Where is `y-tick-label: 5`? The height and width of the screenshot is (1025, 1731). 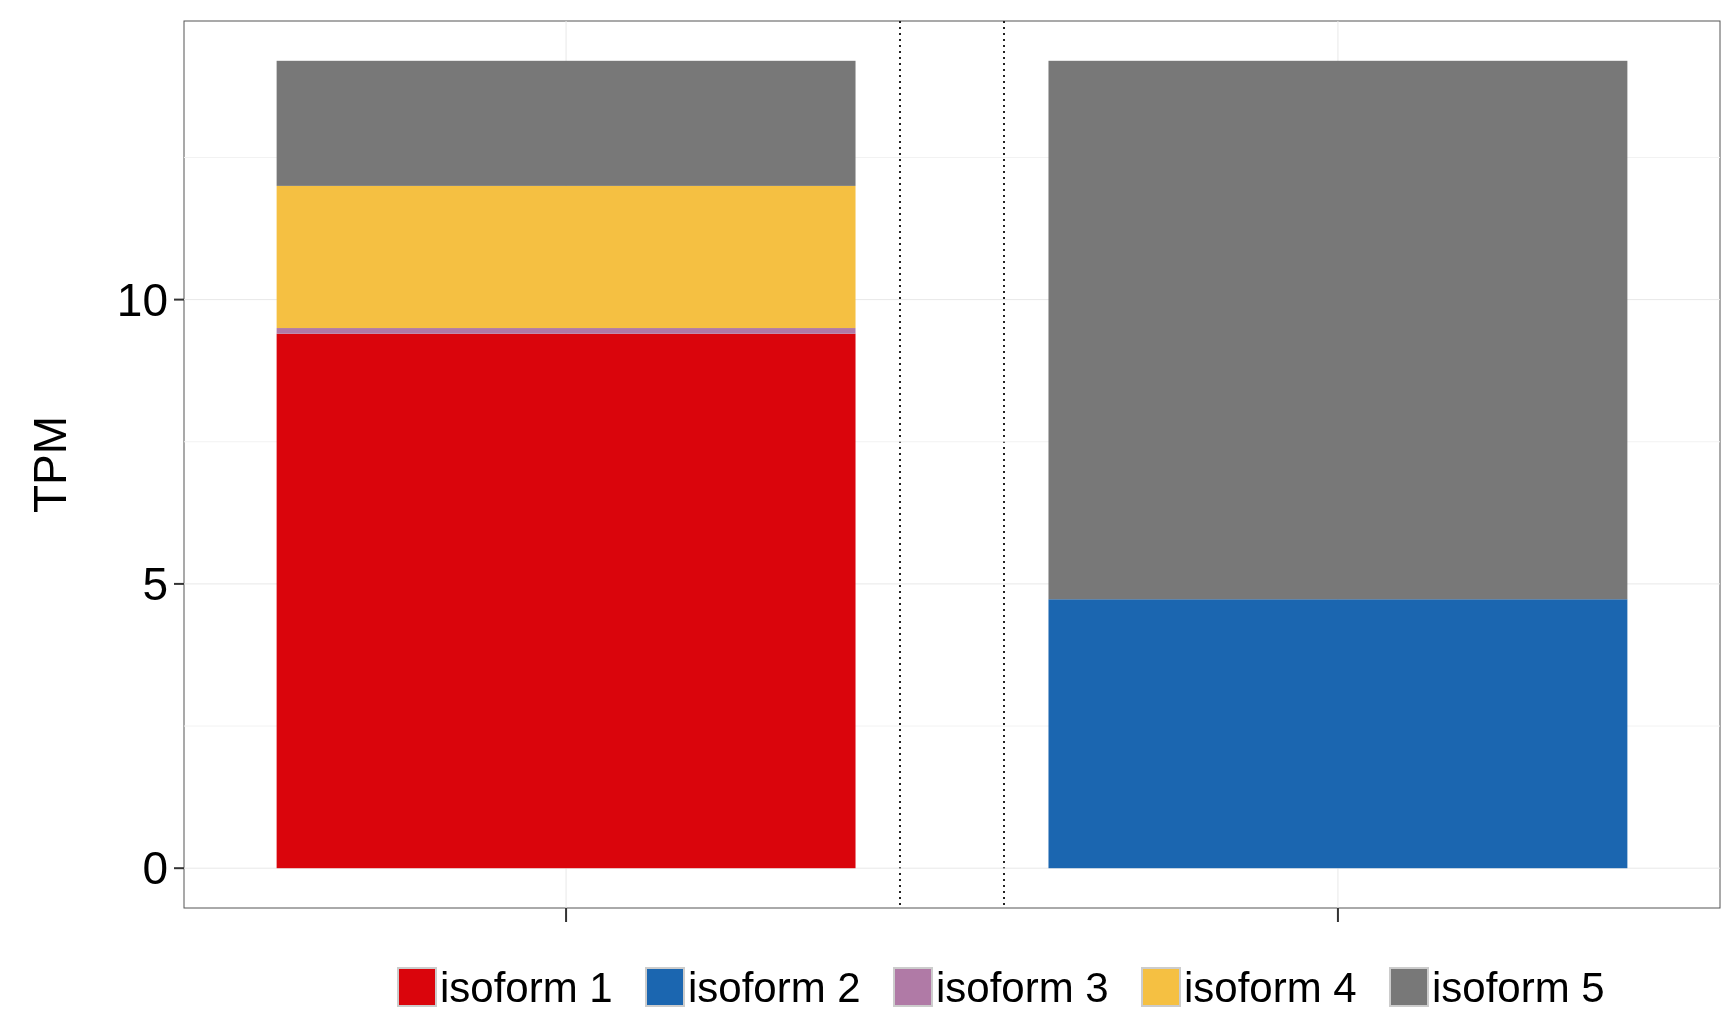
y-tick-label: 5 is located at coordinates (155, 584).